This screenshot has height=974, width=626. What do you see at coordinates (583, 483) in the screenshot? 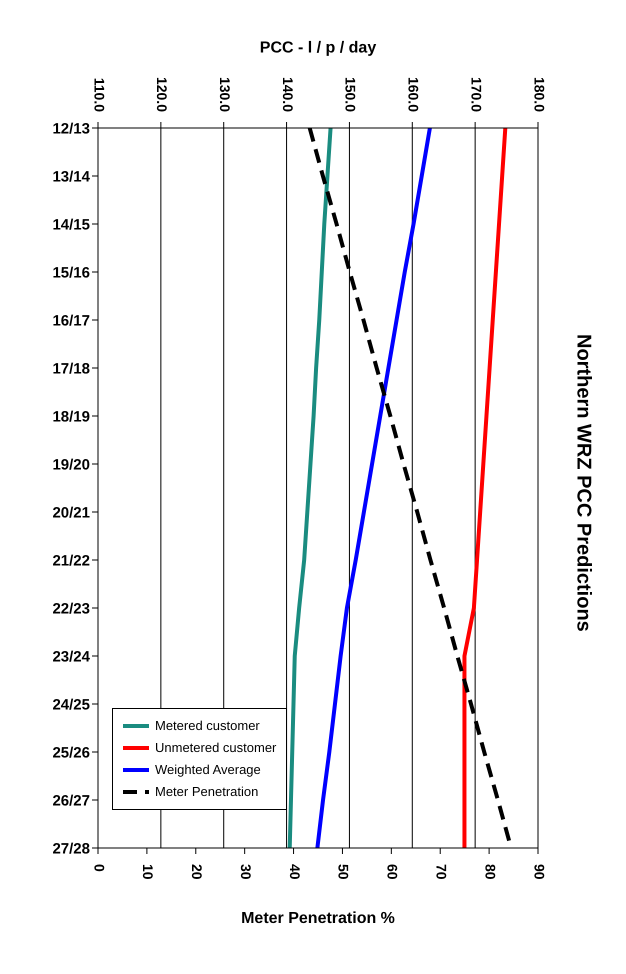
I see `text: Northern WRZ PCC Predictions` at bounding box center [583, 483].